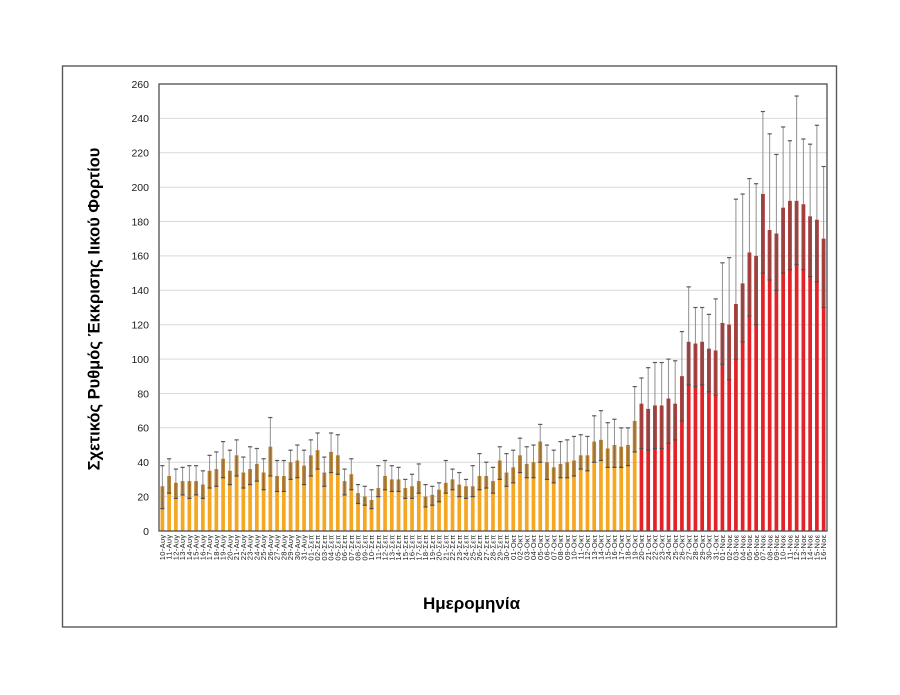 This screenshot has width=900, height=695. What do you see at coordinates (263, 548) in the screenshot?
I see `svg-text: 25-Αυγ` at bounding box center [263, 548].